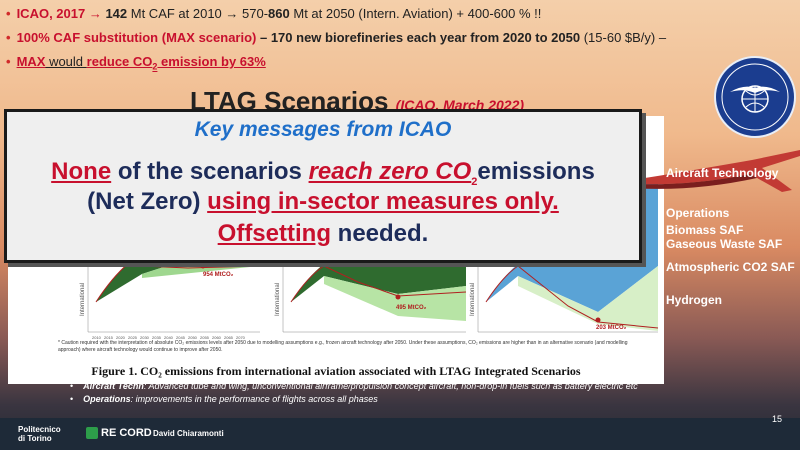  What do you see at coordinates (109, 337) in the screenshot?
I see `x-tick: 2015` at bounding box center [109, 337].